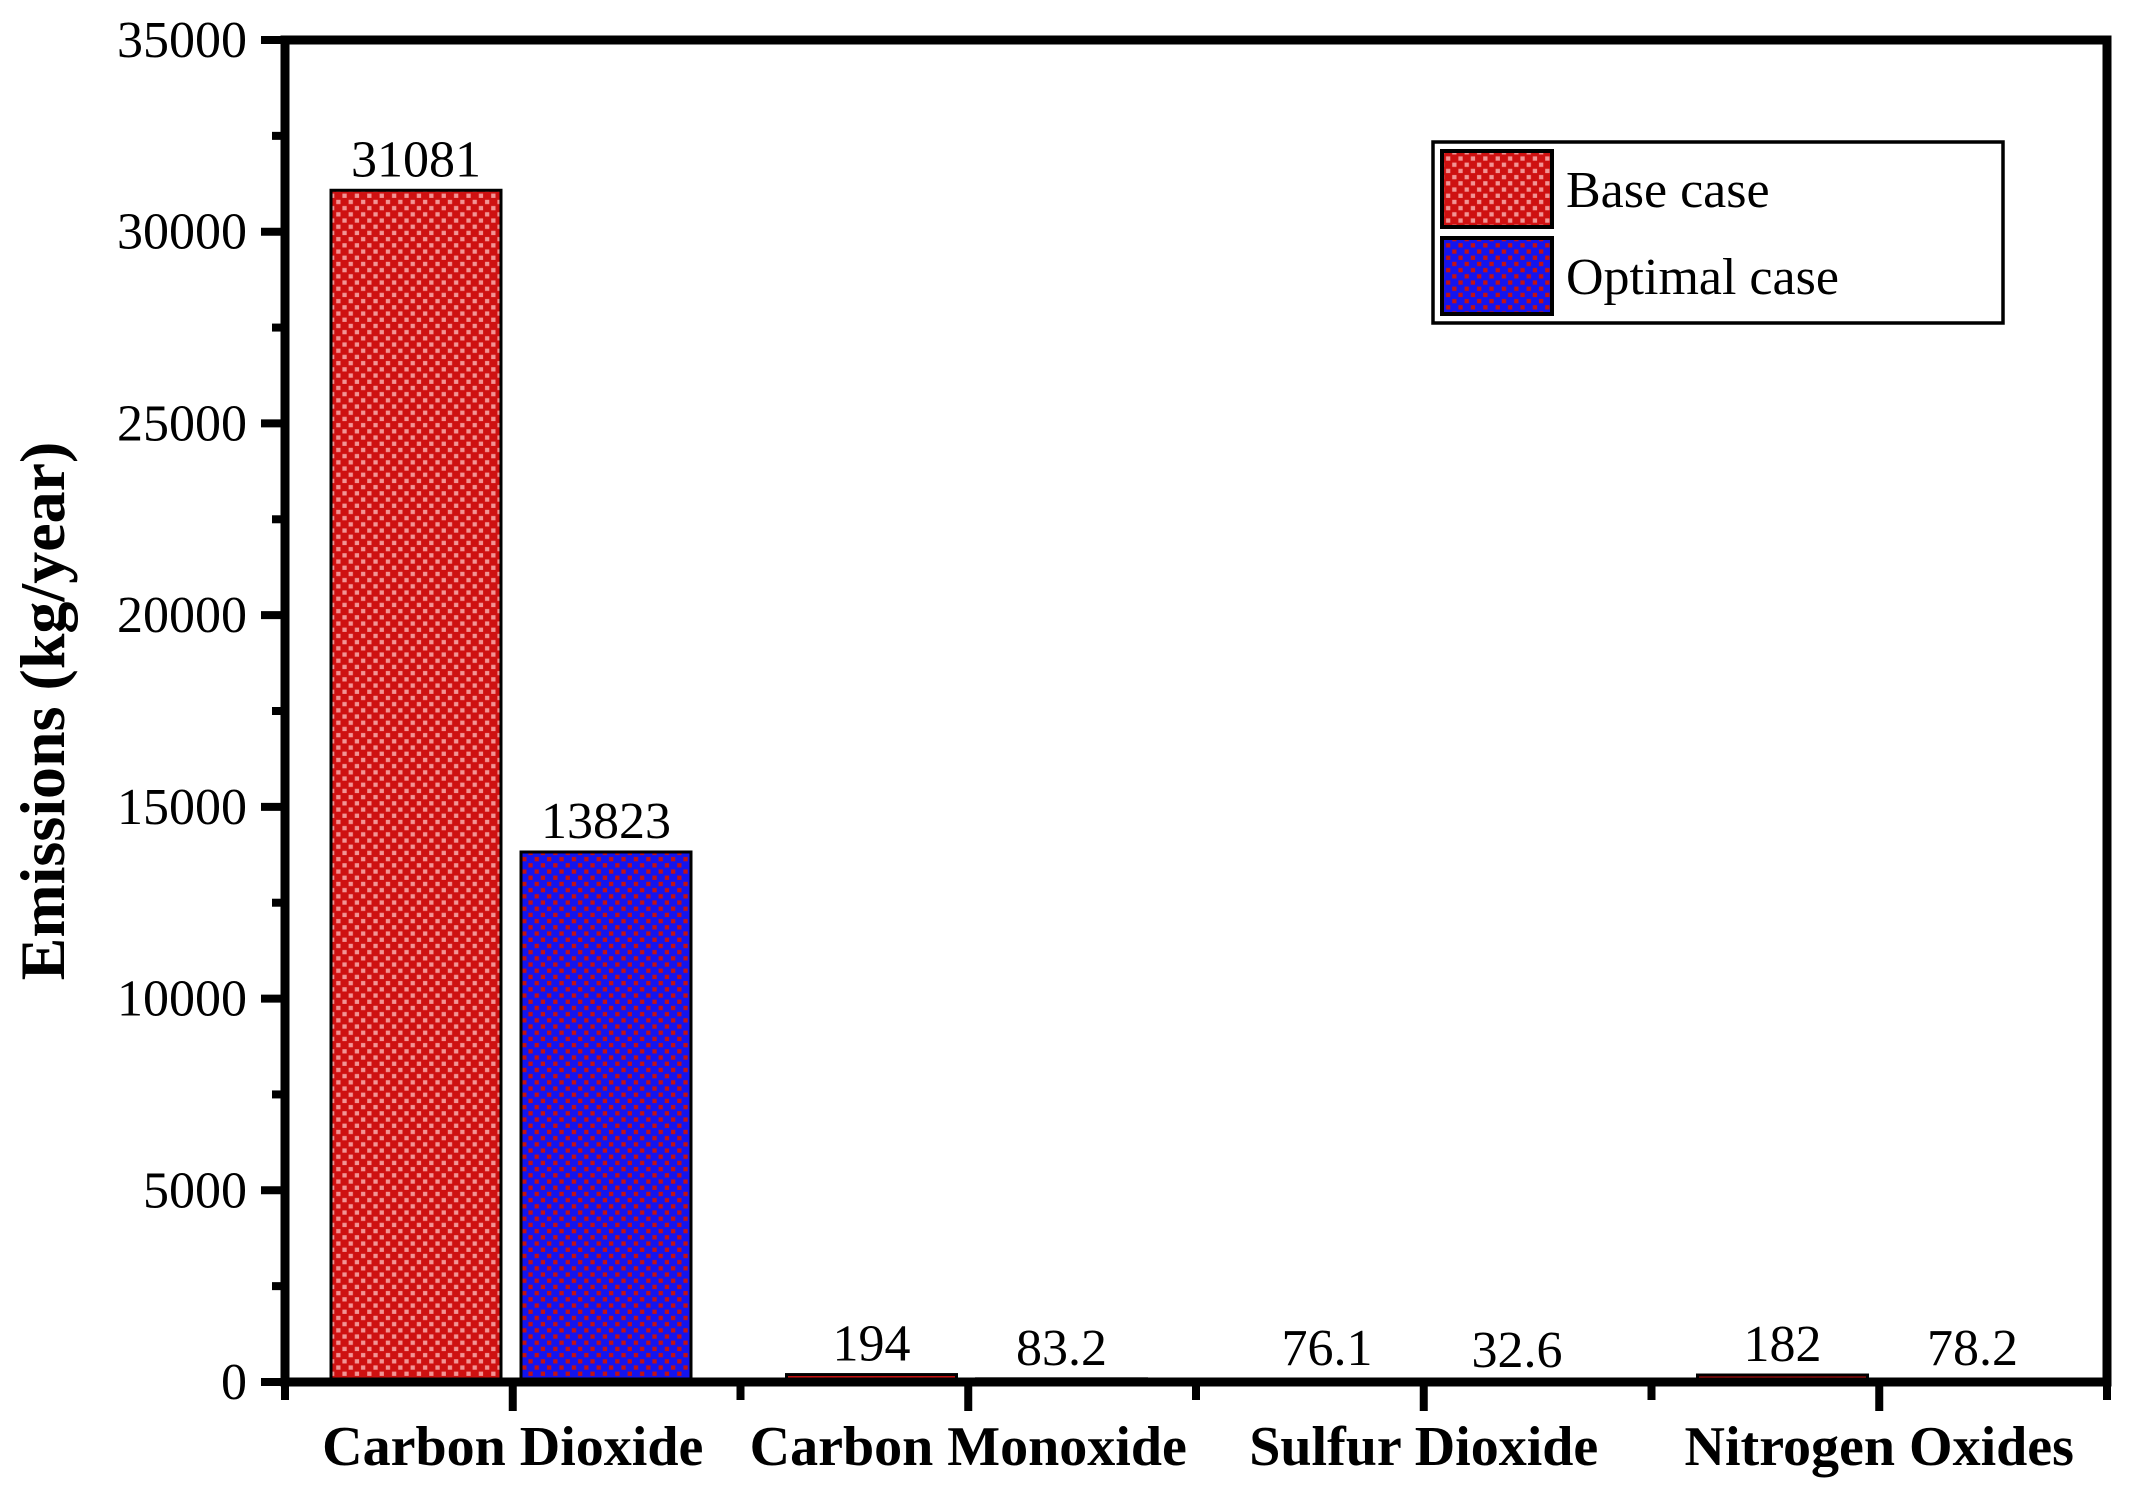  I want to click on y-tick-label: 25000, so click(182, 423).